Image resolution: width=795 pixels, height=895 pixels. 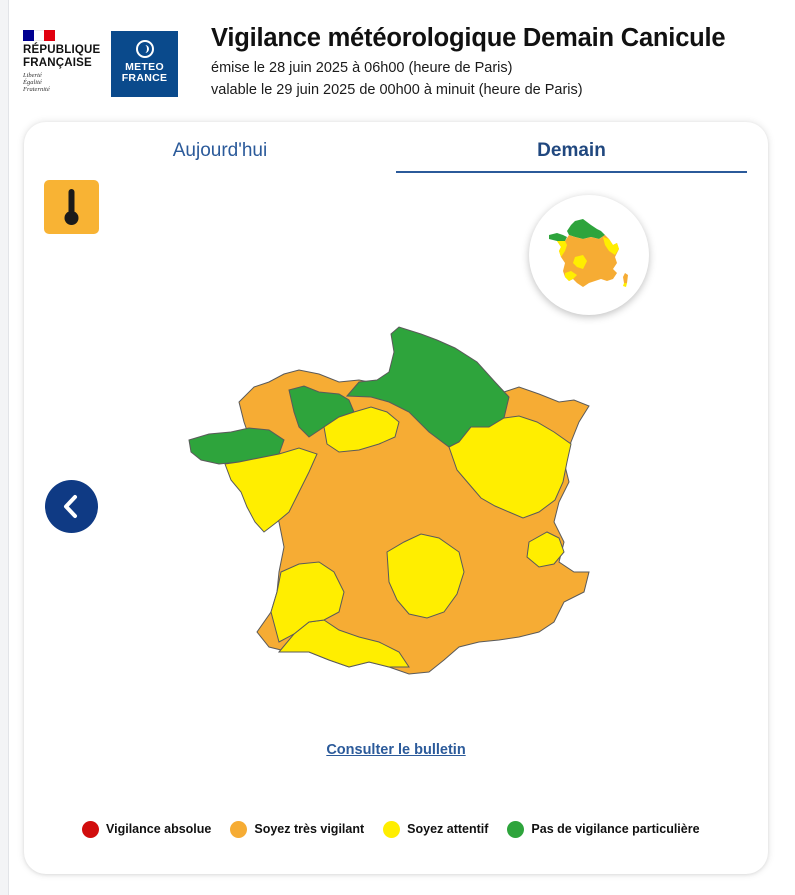 What do you see at coordinates (144, 49) in the screenshot?
I see `meteo-france-mark-icon` at bounding box center [144, 49].